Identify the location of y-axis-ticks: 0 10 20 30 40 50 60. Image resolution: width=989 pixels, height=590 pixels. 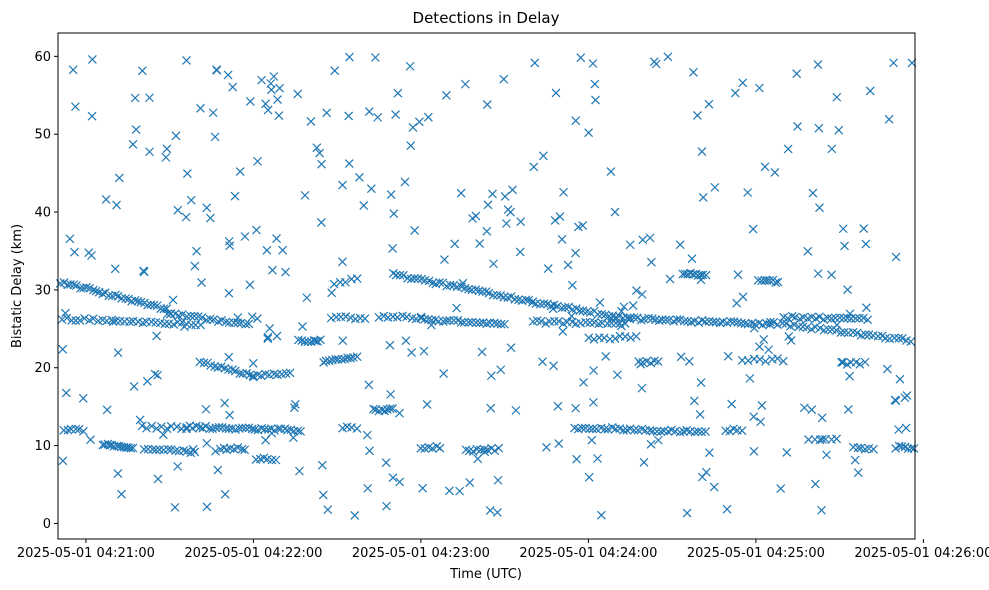
(46, 291).